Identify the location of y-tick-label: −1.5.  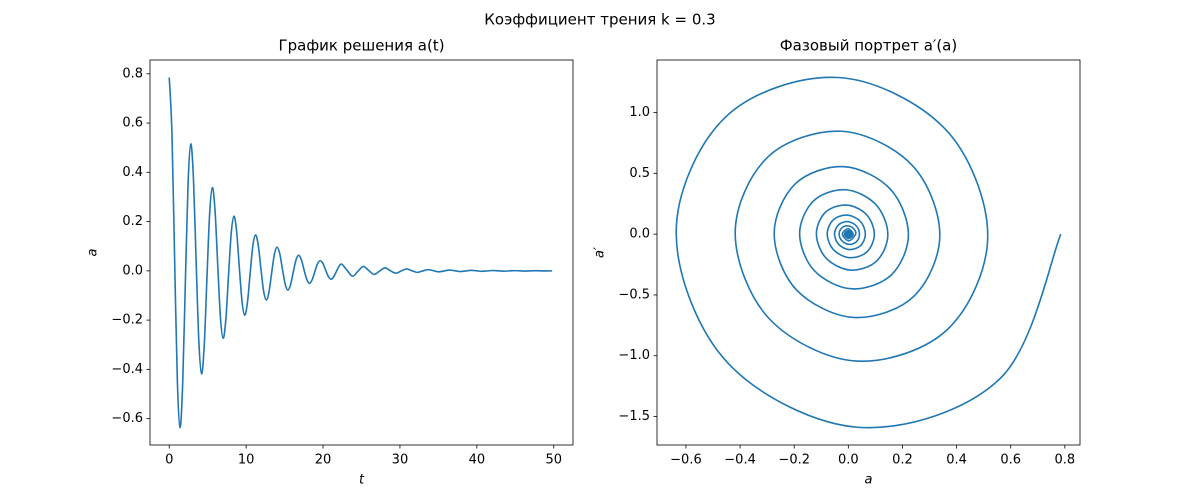
(634, 416).